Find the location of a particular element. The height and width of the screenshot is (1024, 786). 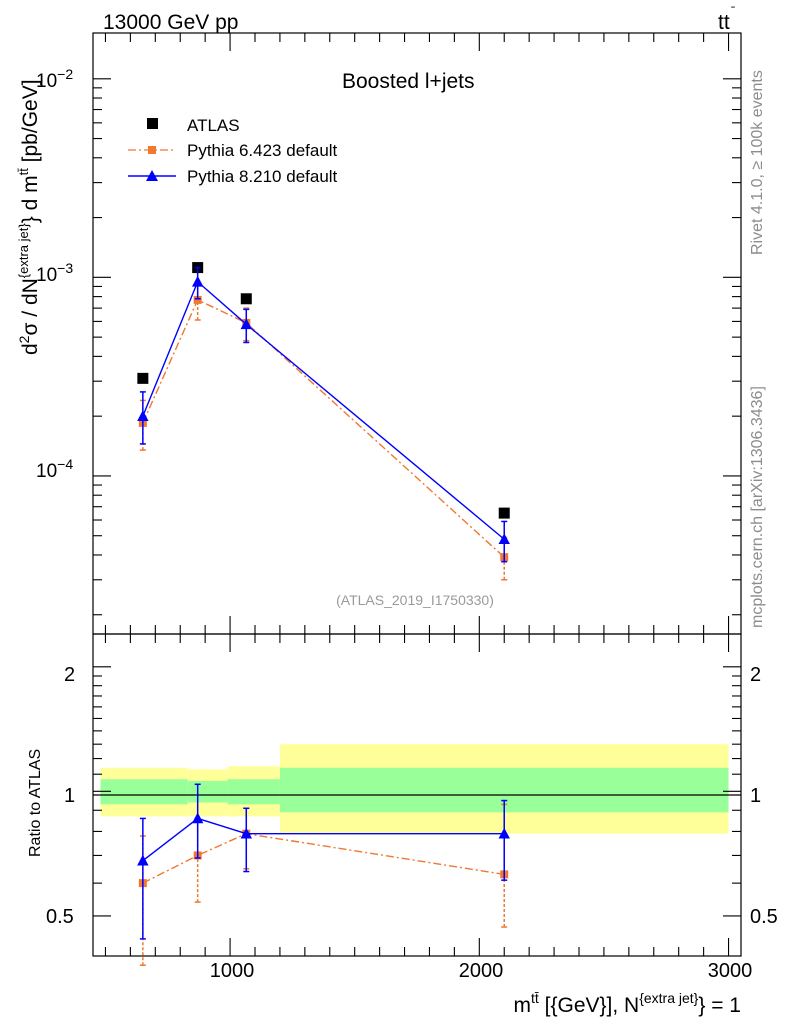

y-tick-label-1e-3: 10⁻³ is located at coordinates (54, 273).